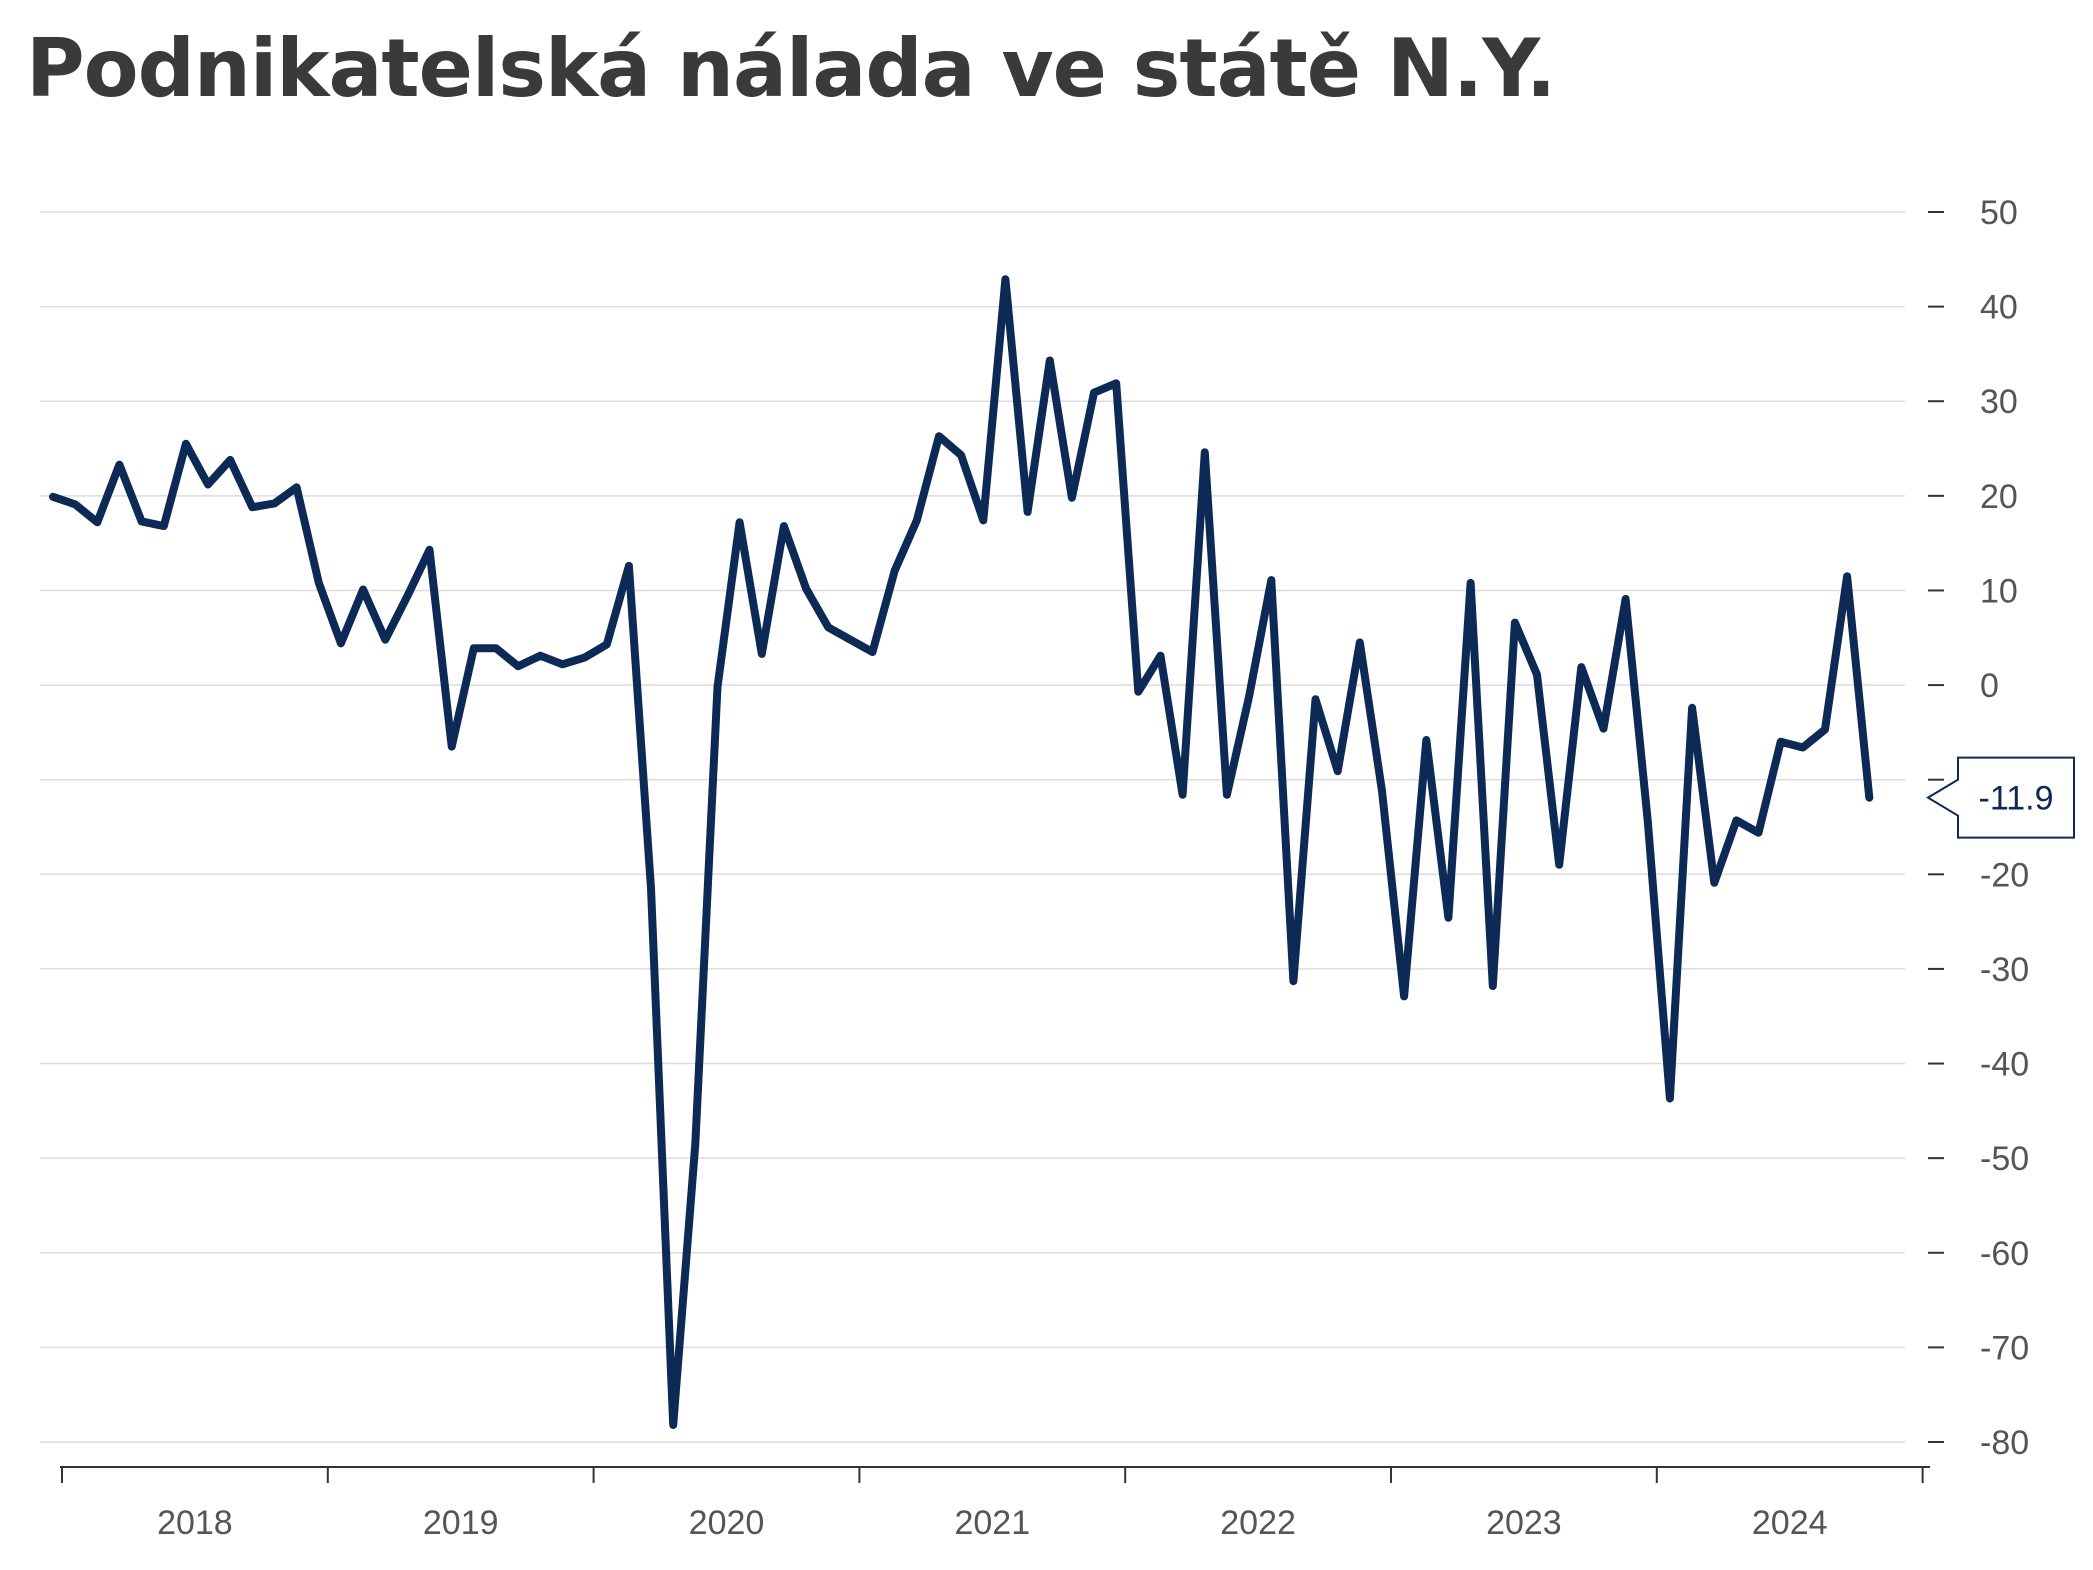 This screenshot has height=1570, width=2093. Describe the element at coordinates (727, 1523) in the screenshot. I see `x-tick-label: 2020` at that location.